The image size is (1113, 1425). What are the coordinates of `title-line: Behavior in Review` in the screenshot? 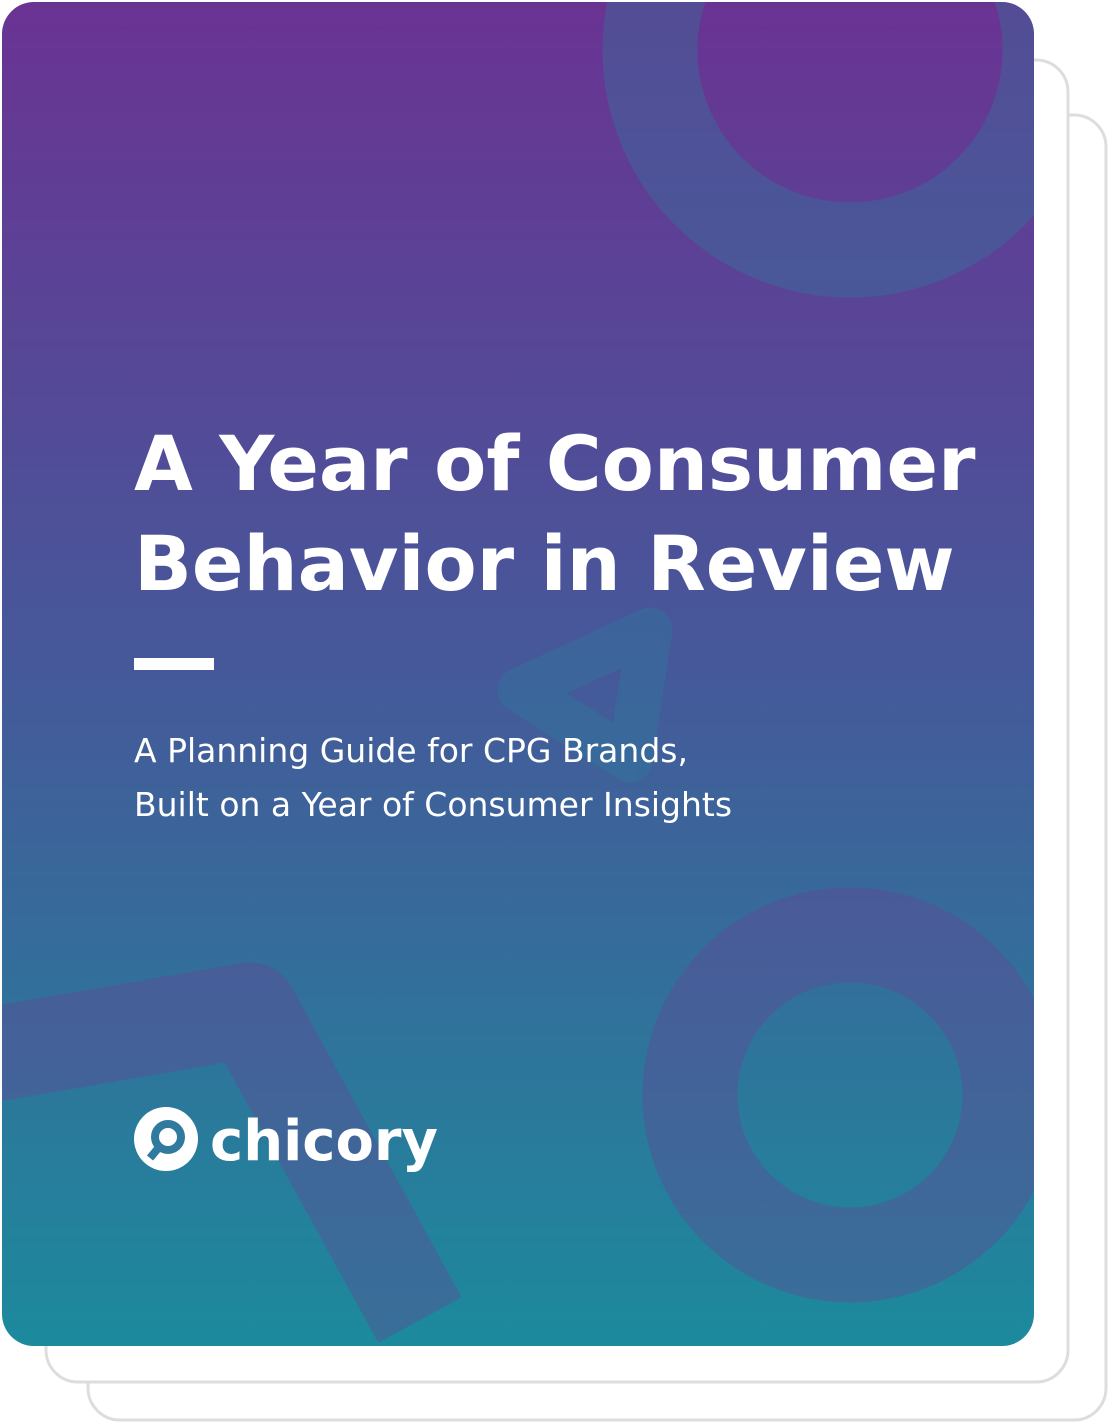 It's located at (544, 563).